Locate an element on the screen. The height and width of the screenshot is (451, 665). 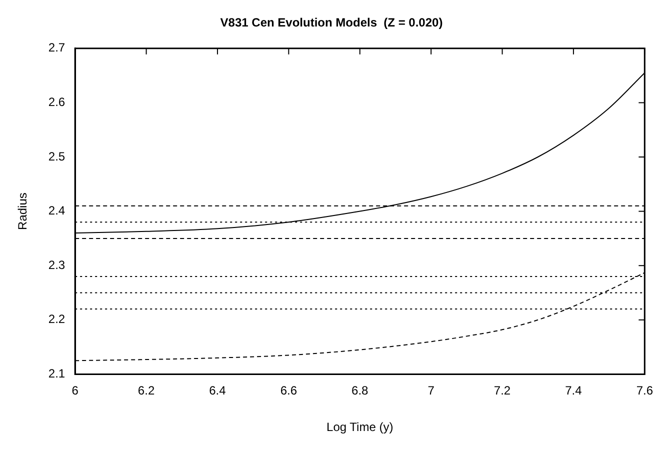
x-axis-title: Log Time (y) is located at coordinates (360, 427).